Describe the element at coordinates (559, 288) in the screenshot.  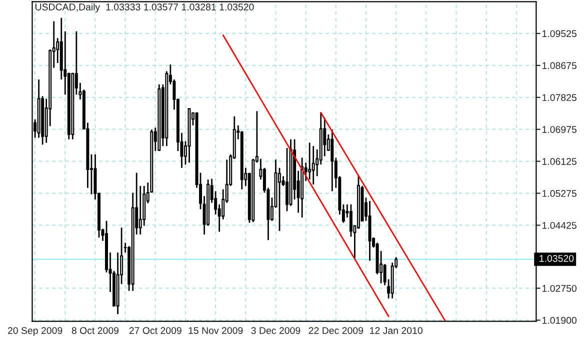
I see `y-tick-label: 1.02750` at that location.